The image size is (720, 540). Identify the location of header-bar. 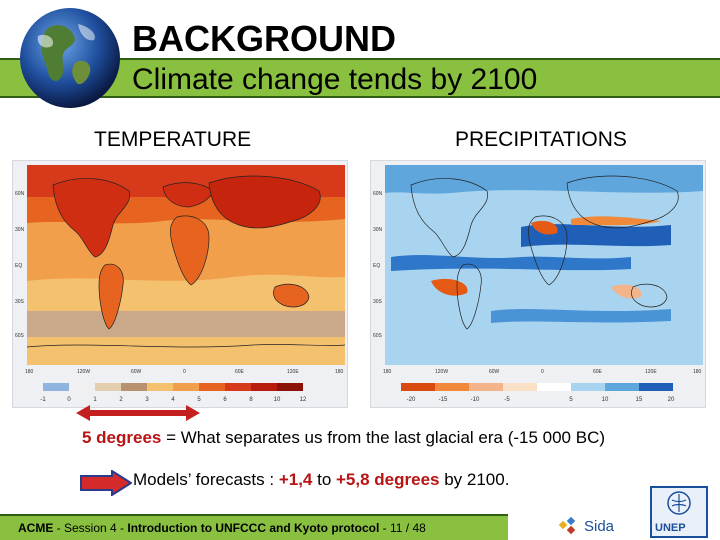
(360, 78).